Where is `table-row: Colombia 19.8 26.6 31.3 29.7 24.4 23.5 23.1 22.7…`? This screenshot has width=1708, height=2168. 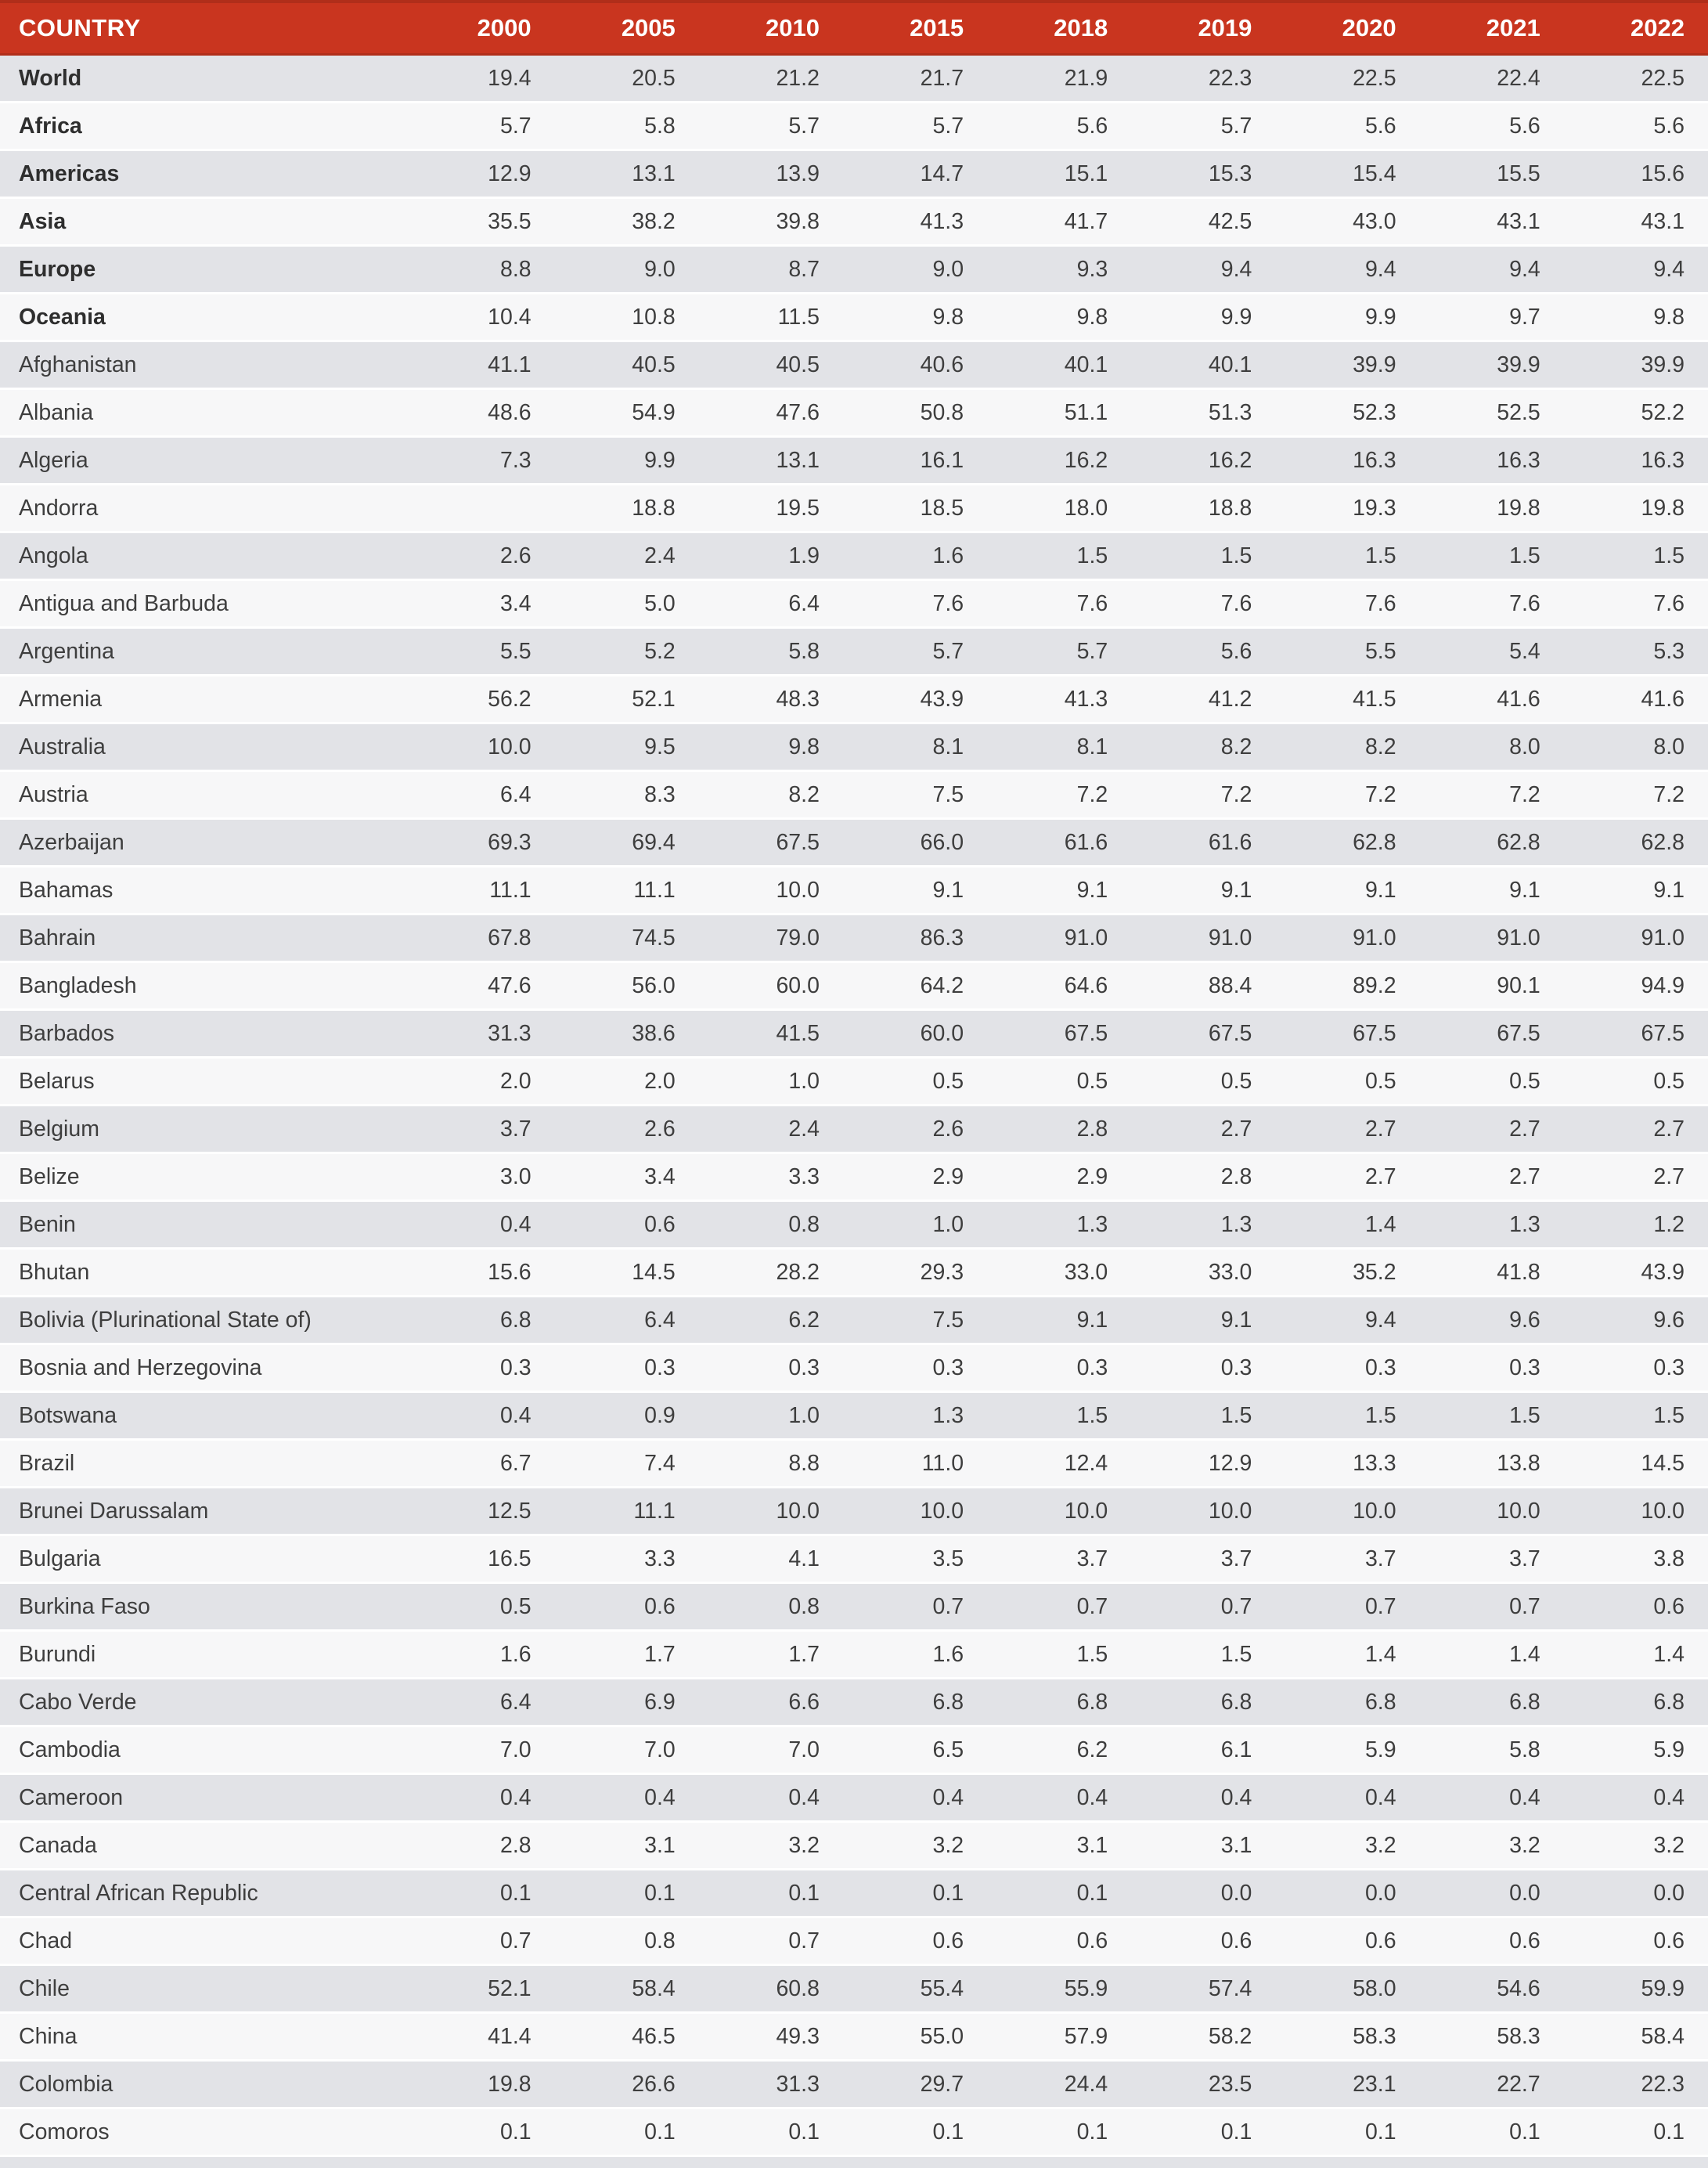
table-row: Colombia 19.8 26.6 31.3 29.7 24.4 23.5 23.1 22.7… is located at coordinates (854, 2086).